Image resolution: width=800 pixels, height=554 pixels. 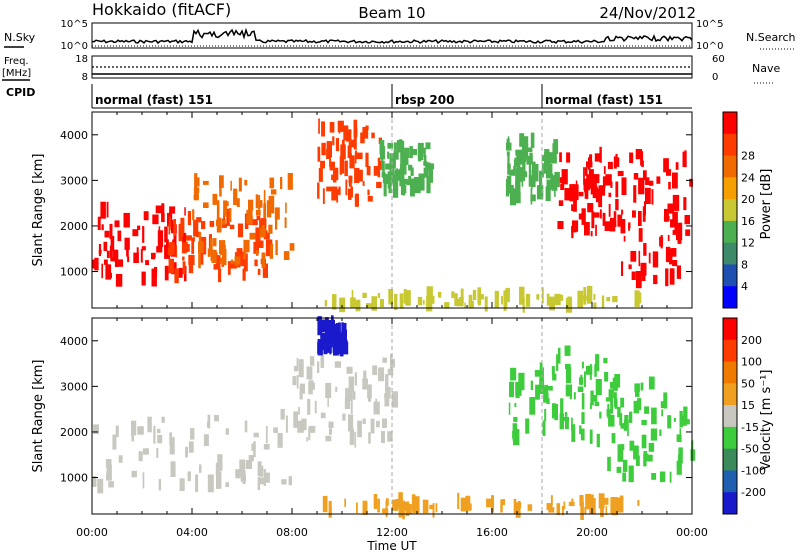 I want to click on colorbar-swatch, so click(x=730, y=210).